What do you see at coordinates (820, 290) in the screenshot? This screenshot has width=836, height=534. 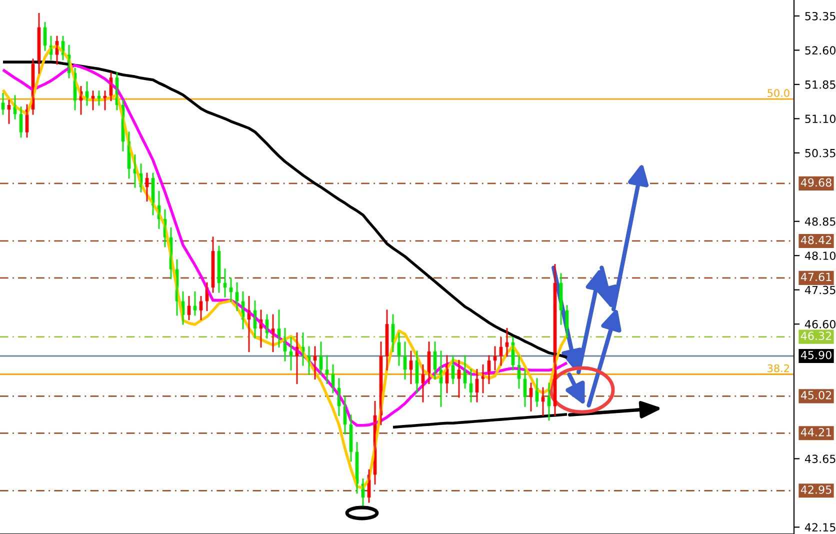 I see `y-tick-label: 47.35` at bounding box center [820, 290].